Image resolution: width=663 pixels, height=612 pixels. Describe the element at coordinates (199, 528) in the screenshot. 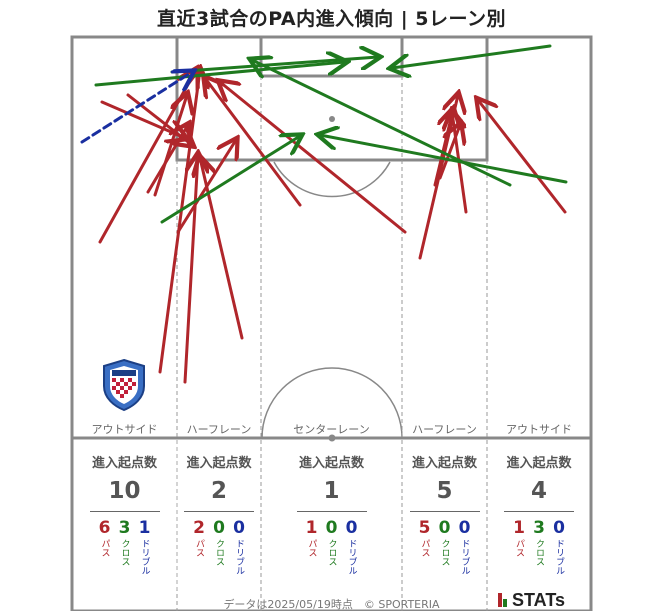

I see `pass-count: 2` at that location.